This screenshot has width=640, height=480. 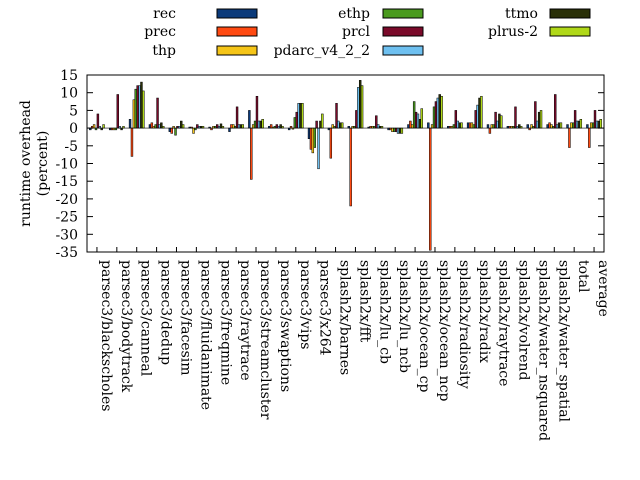 I want to click on y-axis-label-line: runtime overhead, so click(x=26, y=163).